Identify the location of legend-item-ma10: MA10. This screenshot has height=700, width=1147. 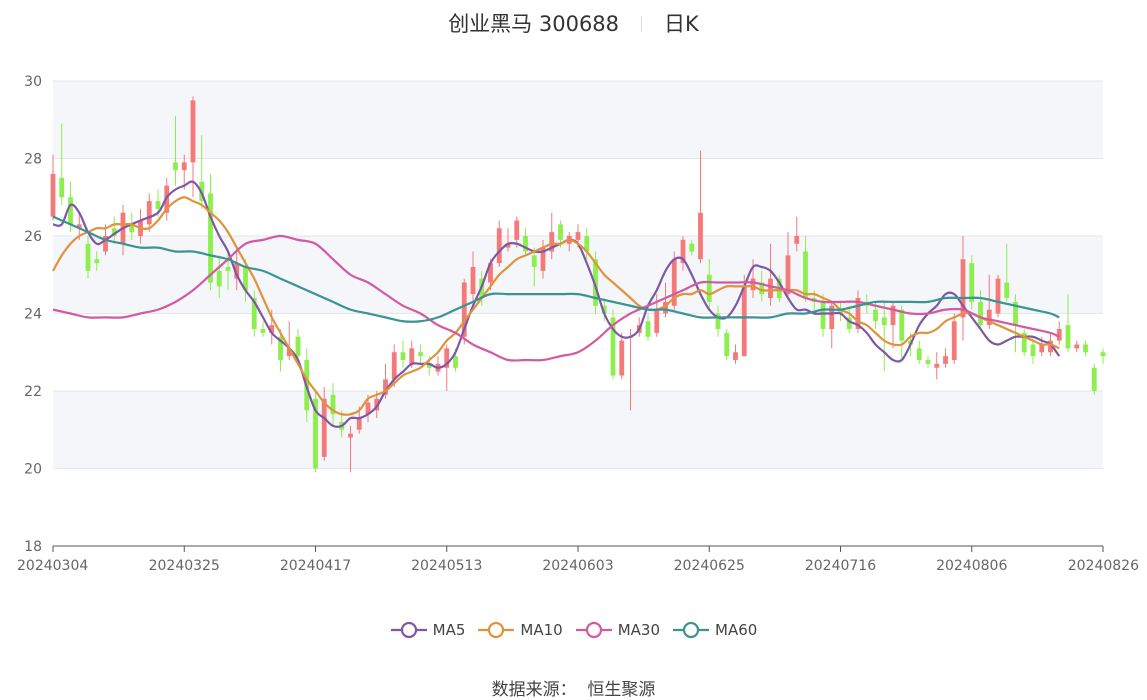
(520, 630).